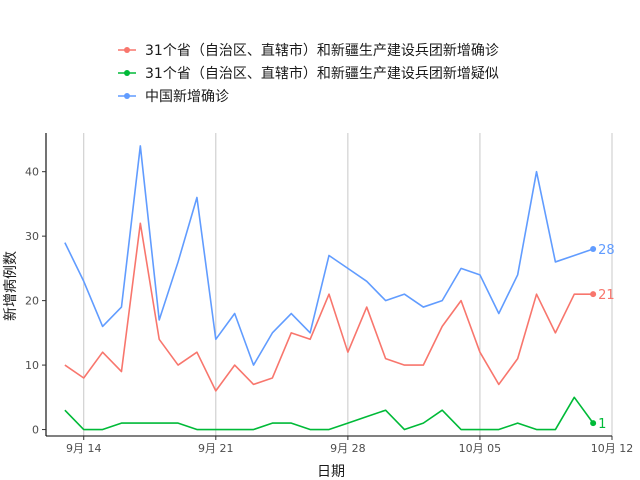 This screenshot has height=480, width=640. I want to click on y-axis-title: 新增病例数, so click(11, 286).